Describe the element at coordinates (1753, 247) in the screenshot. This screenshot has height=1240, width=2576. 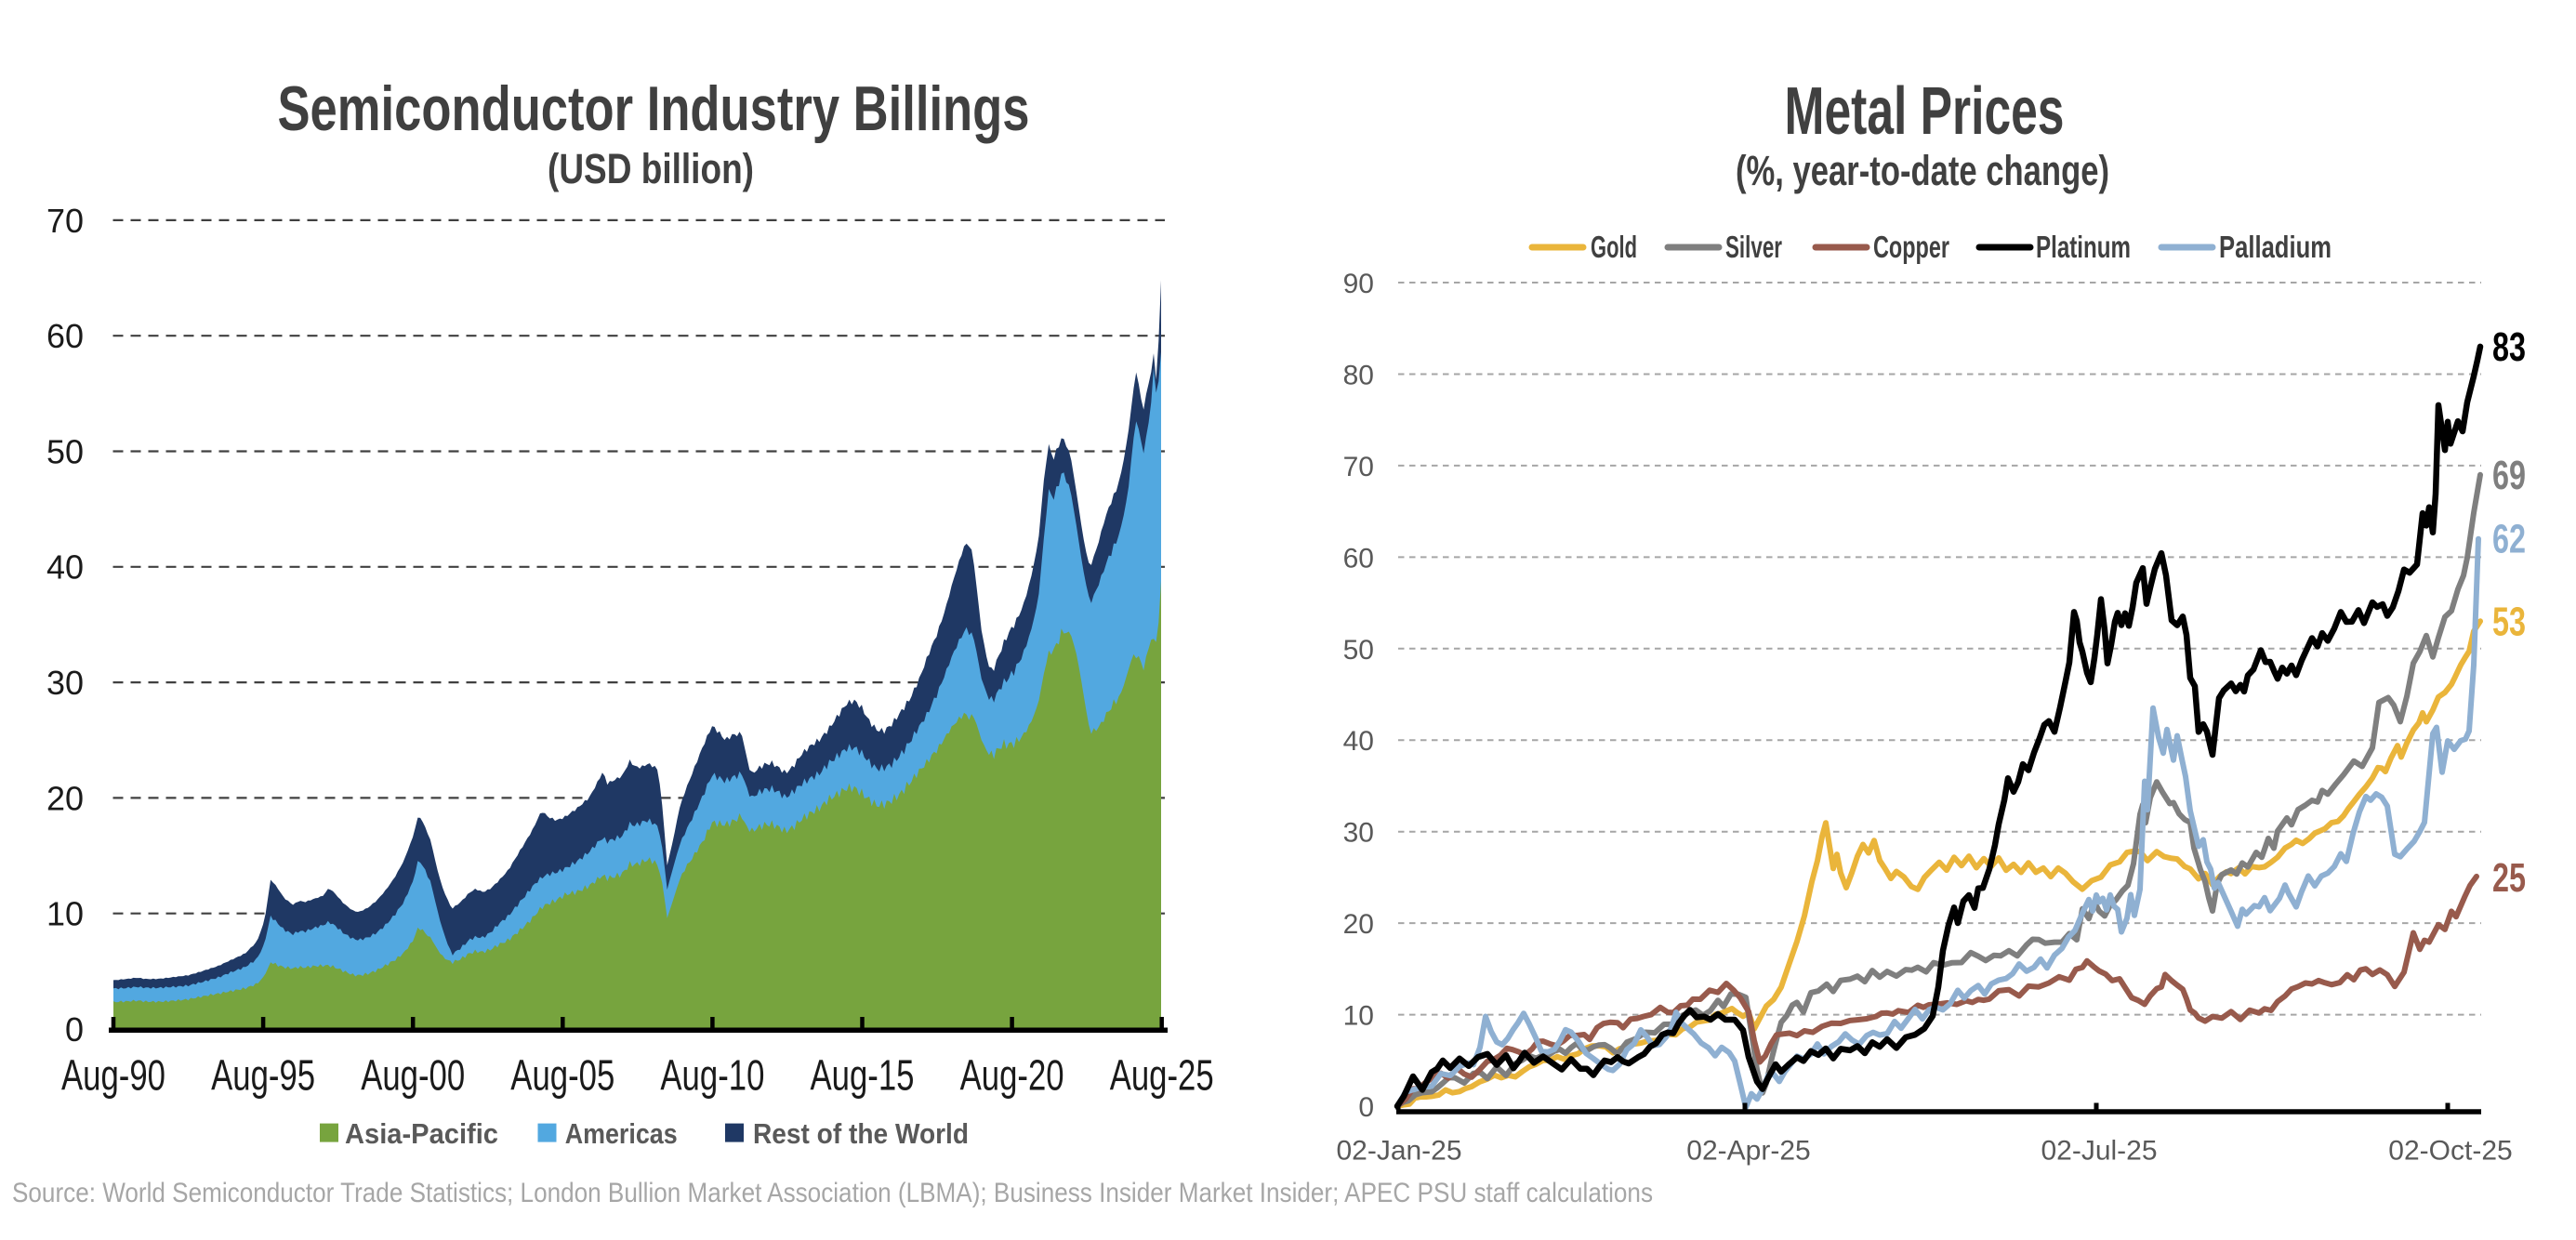
I see `svg-text: Silver` at that location.